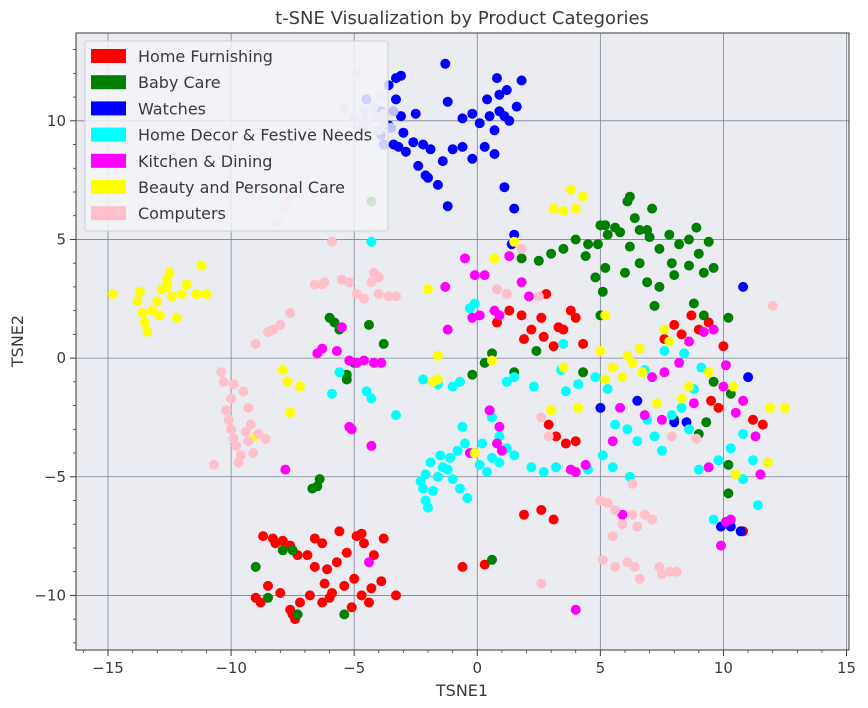 This screenshot has height=708, width=868. I want to click on legend-swatch, so click(108, 134).